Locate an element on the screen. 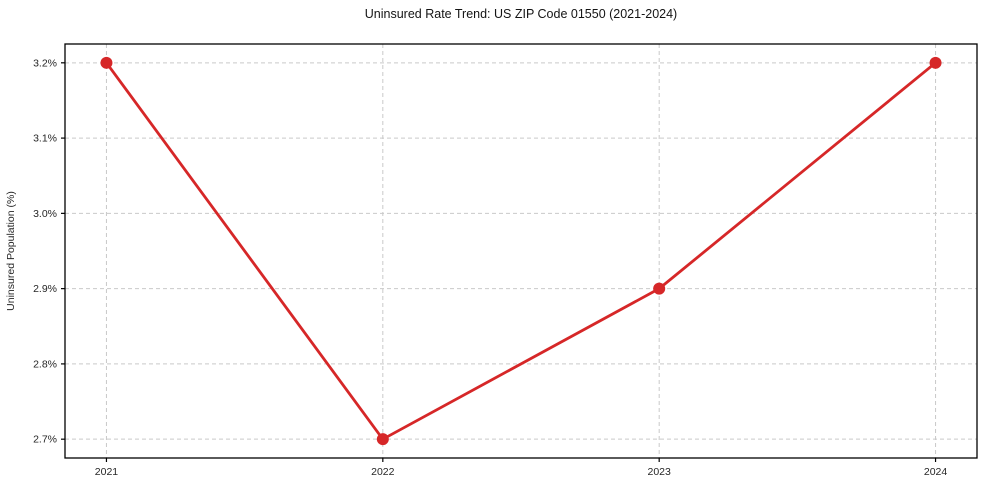 This screenshot has height=490, width=989. y-tick-label: 3.2% is located at coordinates (45, 63).